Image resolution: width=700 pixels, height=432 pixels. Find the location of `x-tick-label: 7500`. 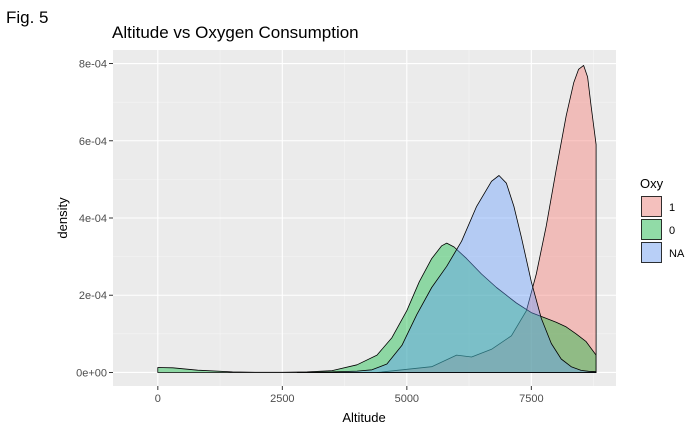

x-tick-label: 7500 is located at coordinates (531, 399).